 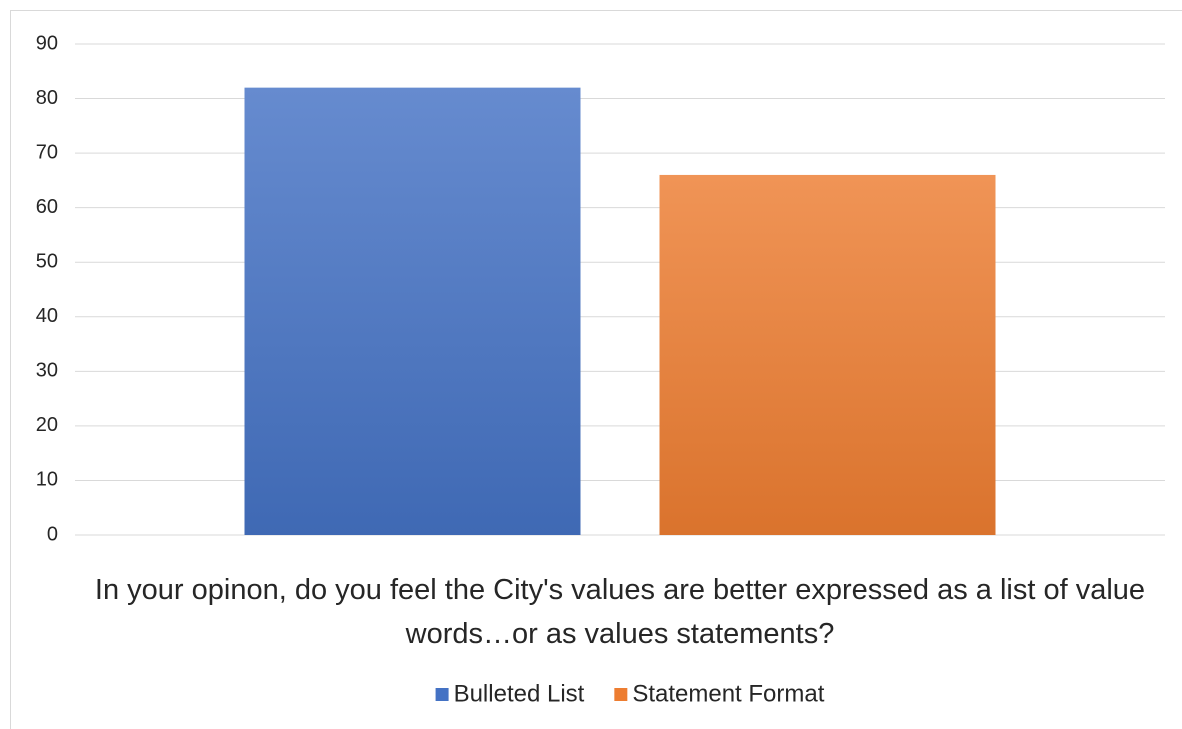 What do you see at coordinates (47, 98) in the screenshot?
I see `y-tick-label: 80` at bounding box center [47, 98].